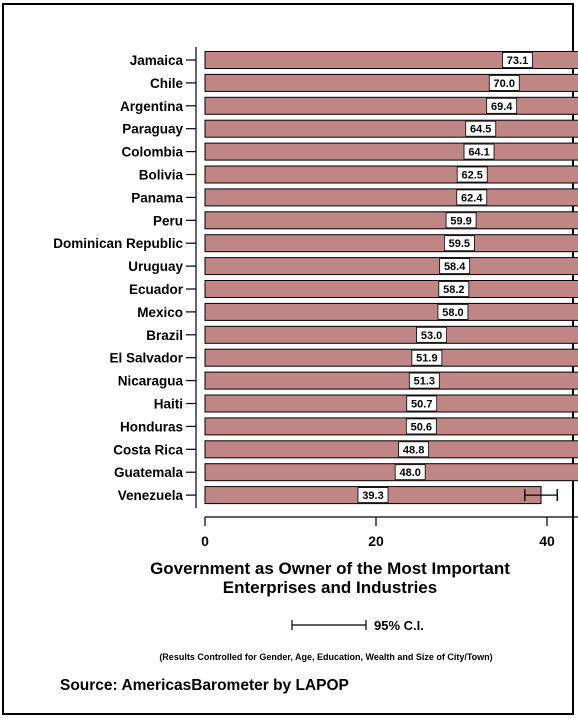  What do you see at coordinates (164, 335) in the screenshot?
I see `category-label: Brazil` at bounding box center [164, 335].